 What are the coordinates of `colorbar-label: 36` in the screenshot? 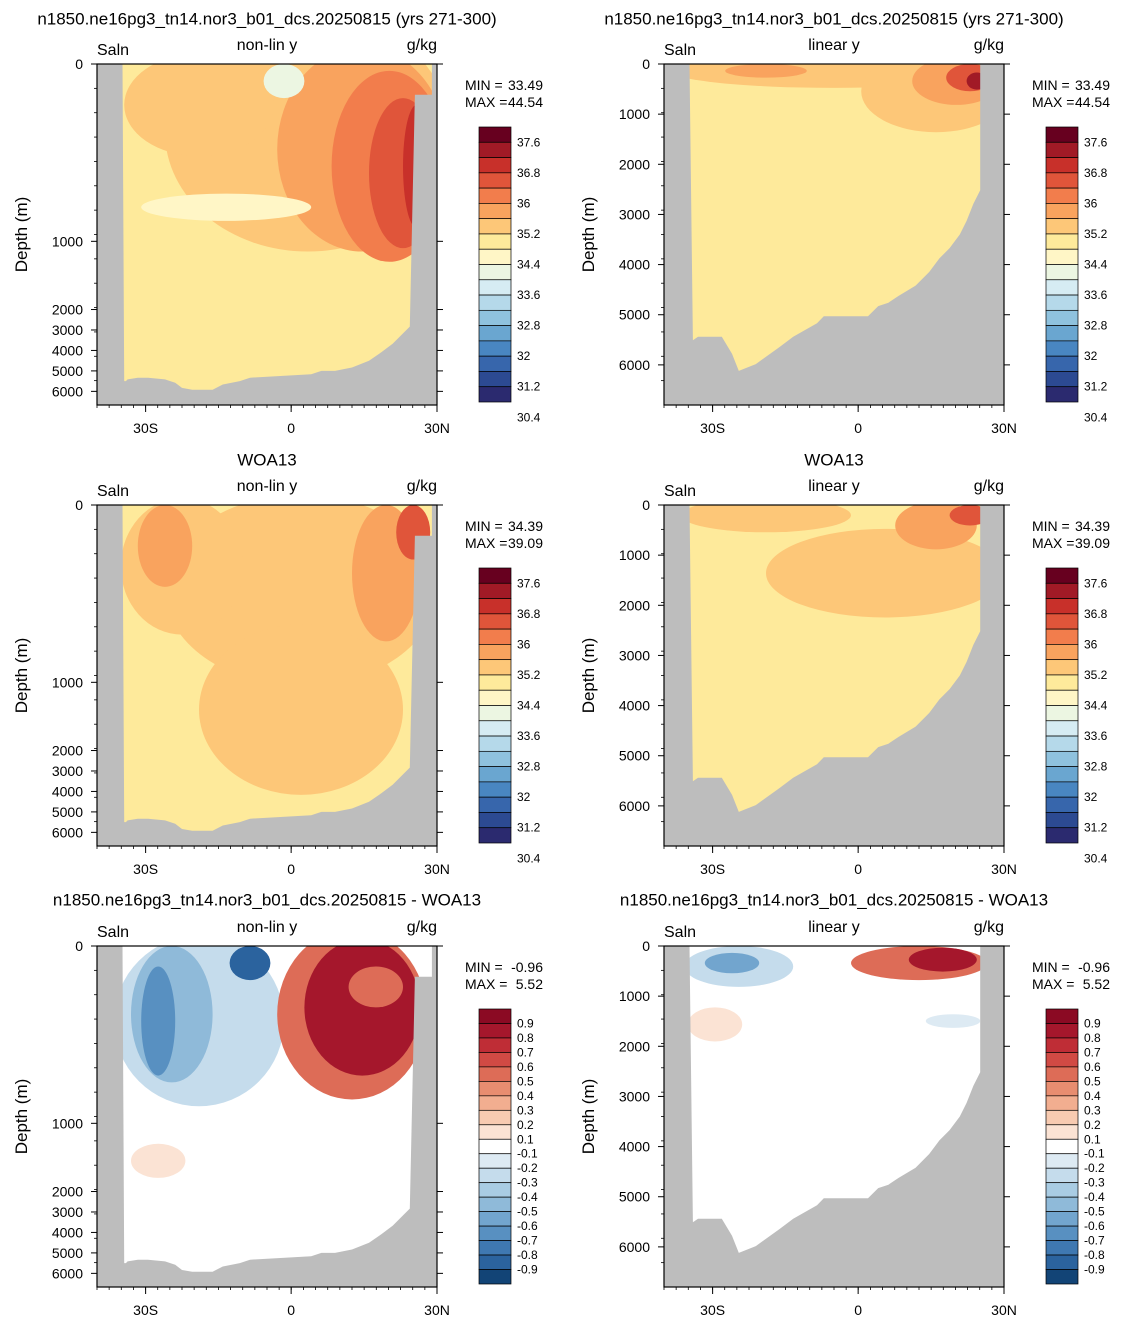 It's located at (1091, 203).